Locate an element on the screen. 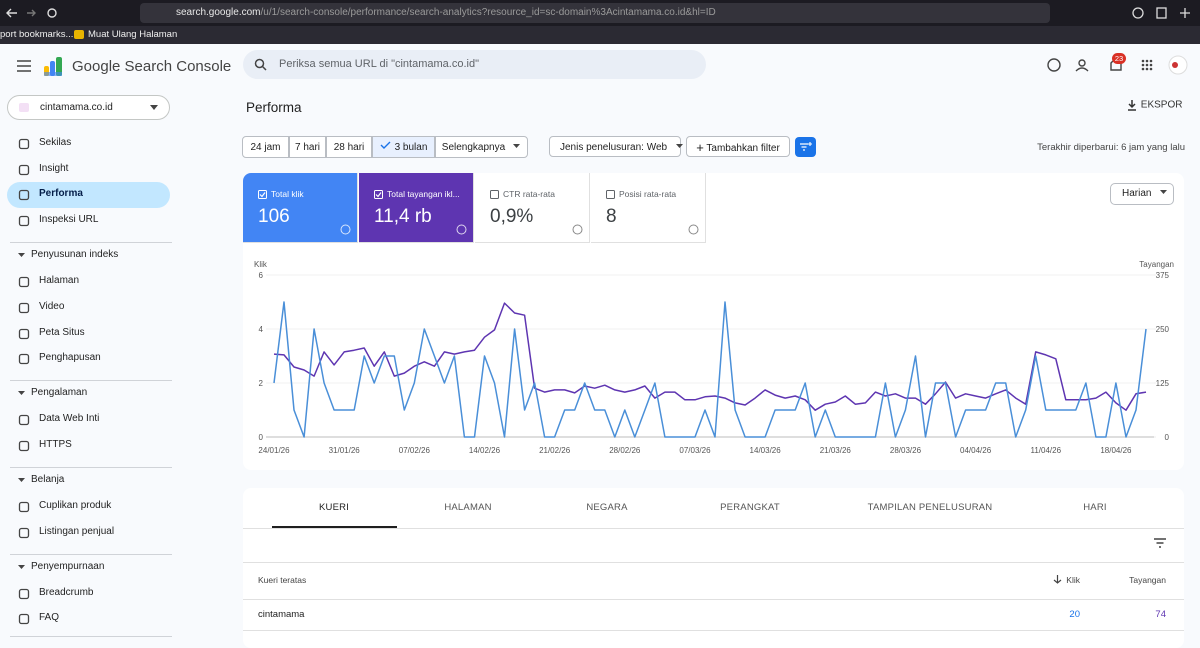 This screenshot has height=648, width=1200. date-range-button: 7 hari is located at coordinates (307, 147).